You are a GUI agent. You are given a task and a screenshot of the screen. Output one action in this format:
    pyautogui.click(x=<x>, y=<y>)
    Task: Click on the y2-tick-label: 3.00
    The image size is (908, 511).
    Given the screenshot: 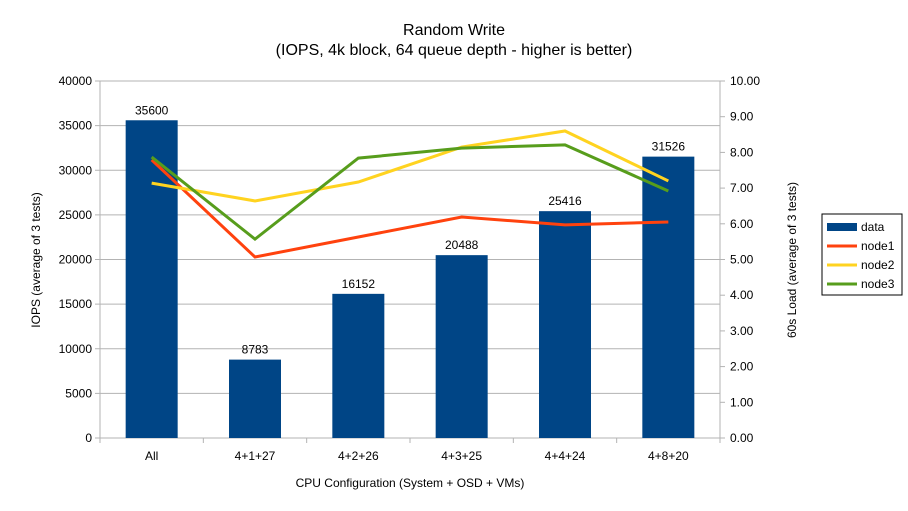 What is the action you would take?
    pyautogui.click(x=742, y=331)
    